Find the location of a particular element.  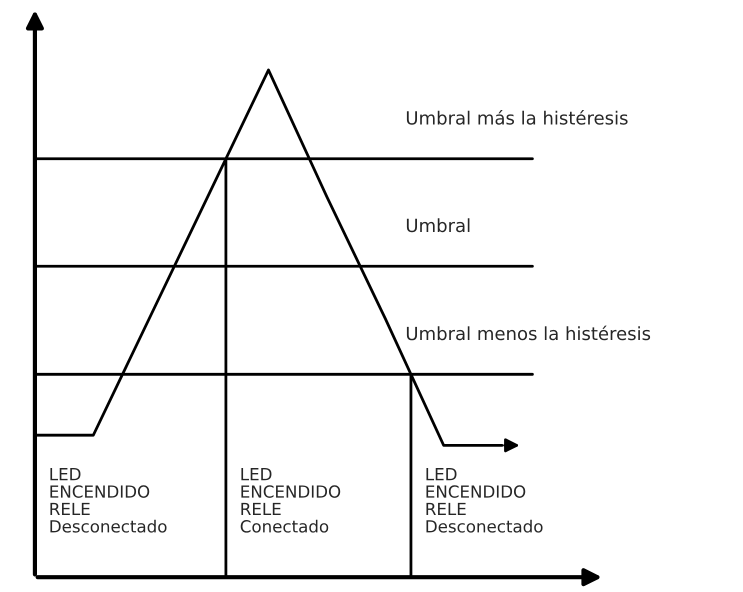

ref-line-label: Umbral más la histéresis is located at coordinates (517, 117).